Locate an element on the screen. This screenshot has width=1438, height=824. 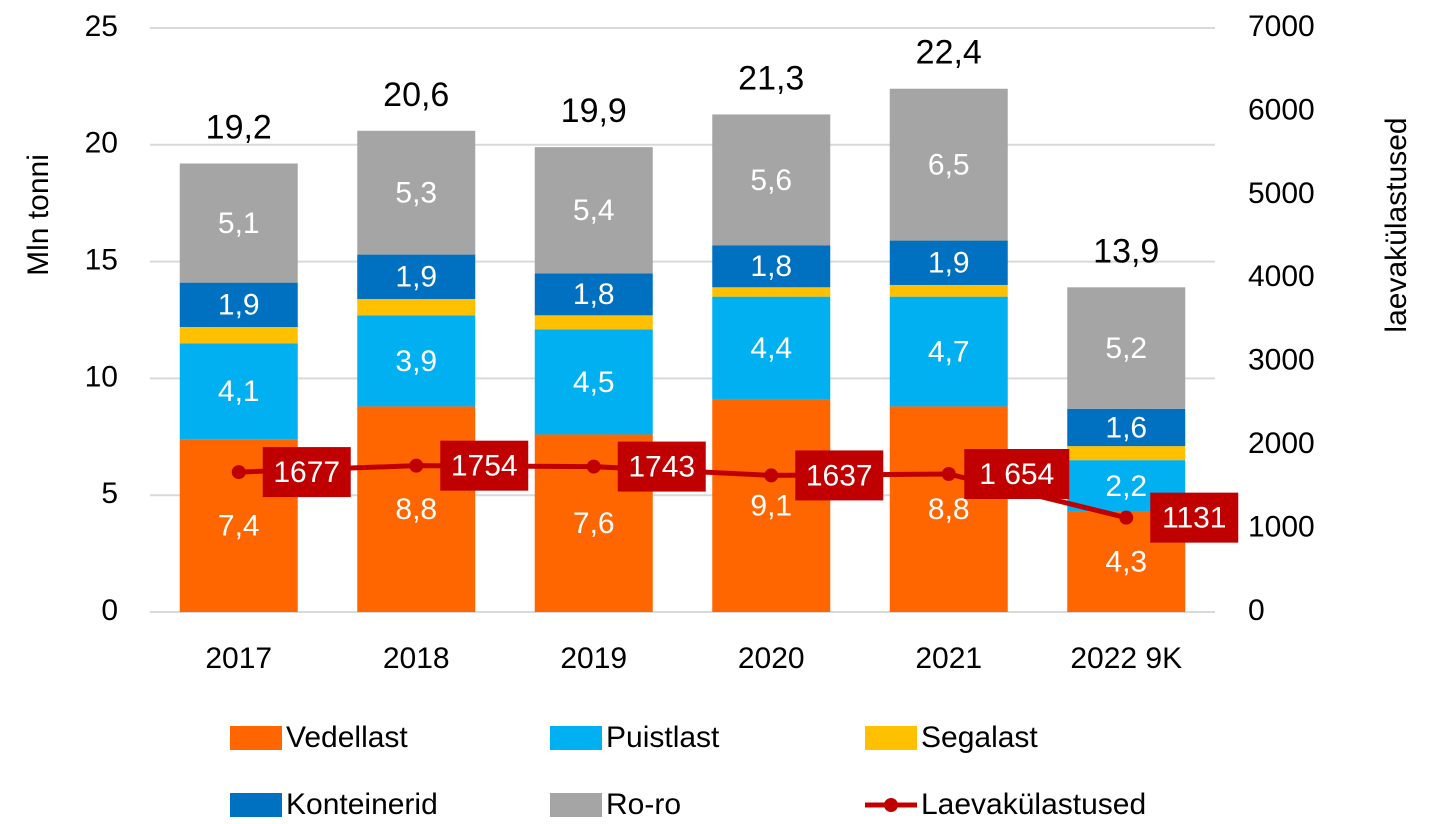
y2-tick-label: 6000 is located at coordinates (1281, 109).